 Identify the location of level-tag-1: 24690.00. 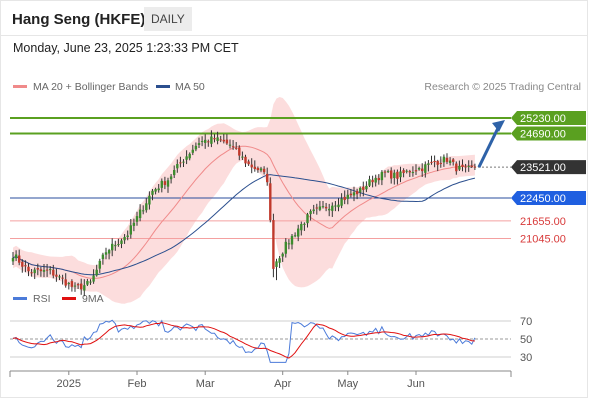
(543, 134).